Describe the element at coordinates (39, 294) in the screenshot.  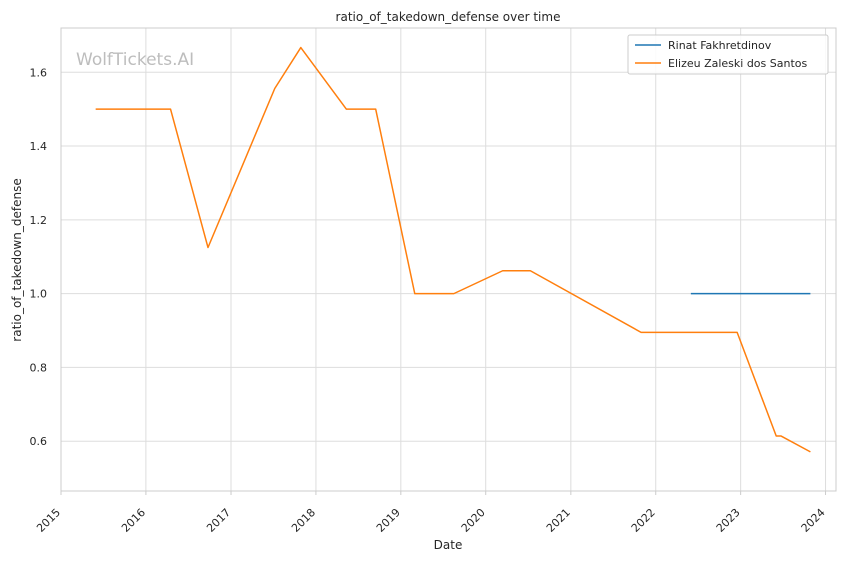
I see `y-tick-label-1.0: 1.0` at that location.